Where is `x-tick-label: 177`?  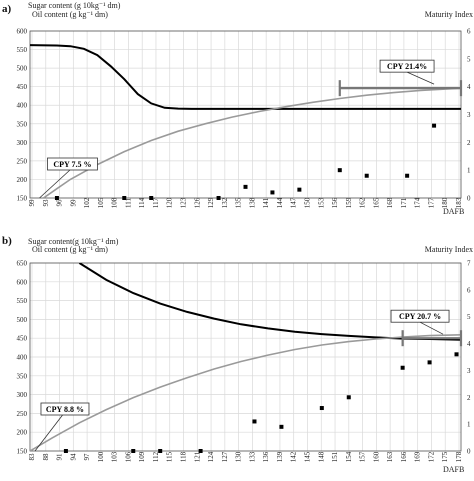
x-tick-label: 177 is located at coordinates (431, 202).